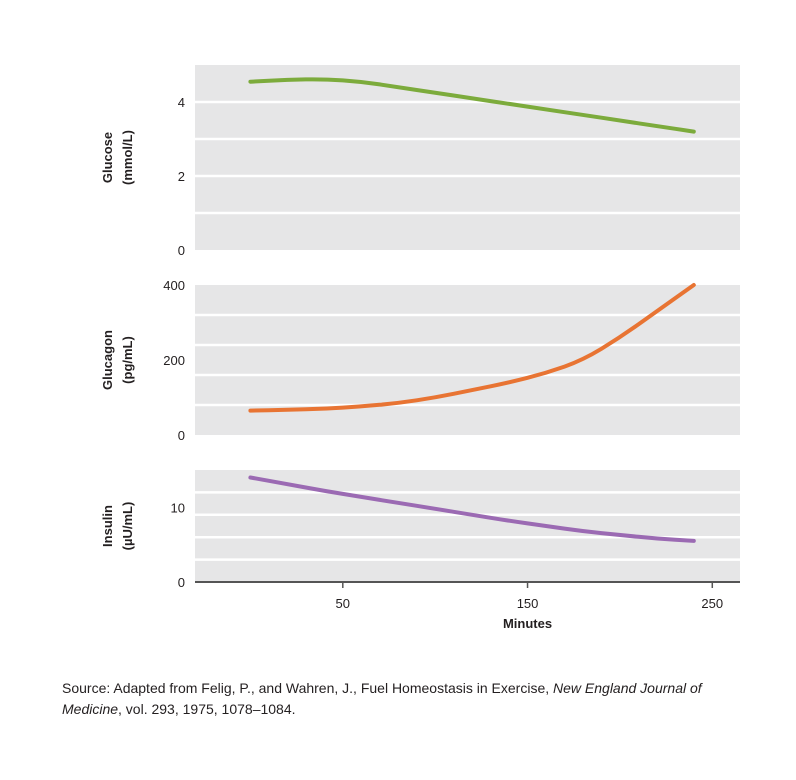  Describe the element at coordinates (107, 360) in the screenshot. I see `y-axis-label: Glucagon` at that location.